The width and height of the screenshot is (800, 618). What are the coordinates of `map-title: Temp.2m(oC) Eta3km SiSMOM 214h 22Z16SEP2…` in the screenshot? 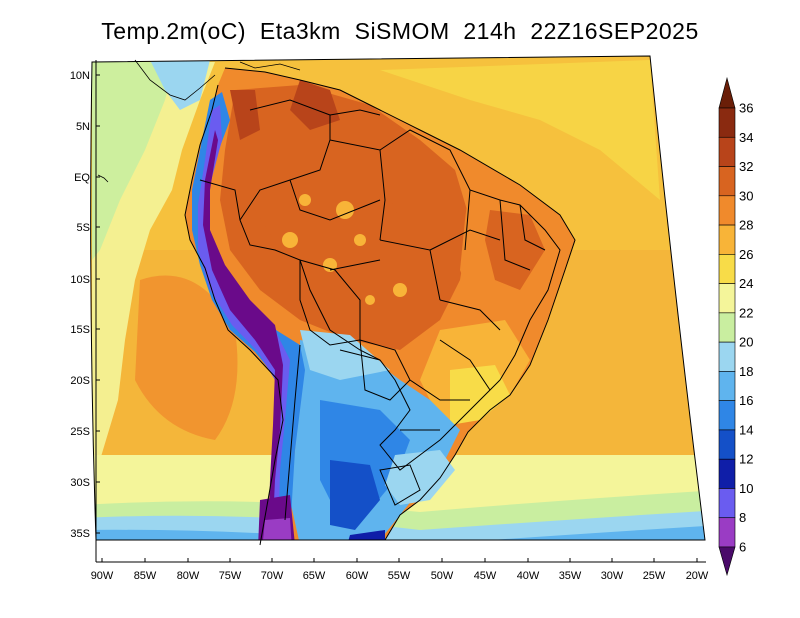 It's located at (400, 31).